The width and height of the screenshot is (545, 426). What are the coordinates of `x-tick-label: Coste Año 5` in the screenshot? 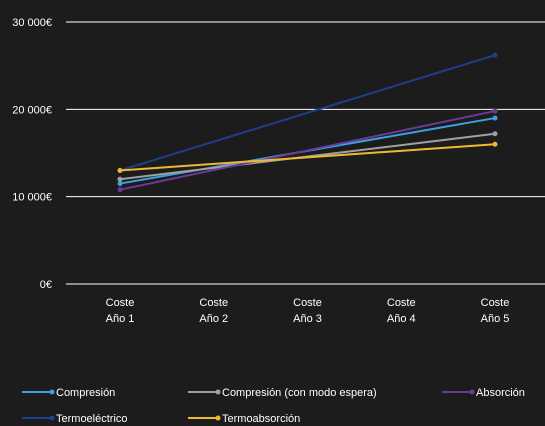 It's located at (495, 311).